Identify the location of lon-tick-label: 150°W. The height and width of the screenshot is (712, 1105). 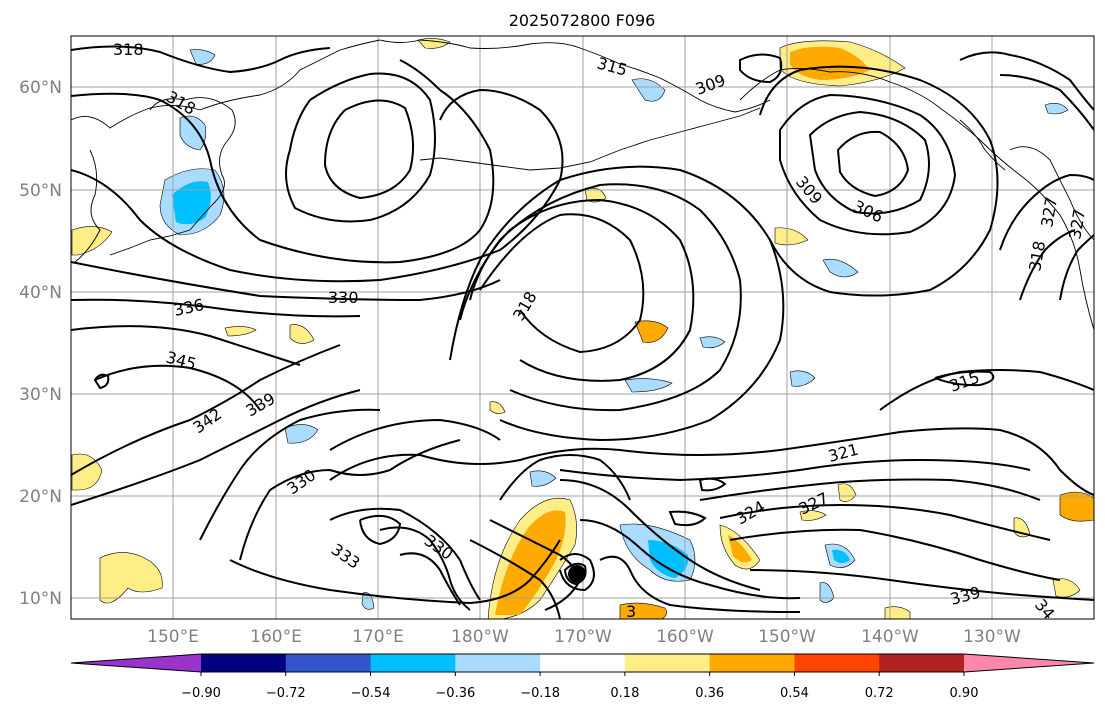
(787, 637).